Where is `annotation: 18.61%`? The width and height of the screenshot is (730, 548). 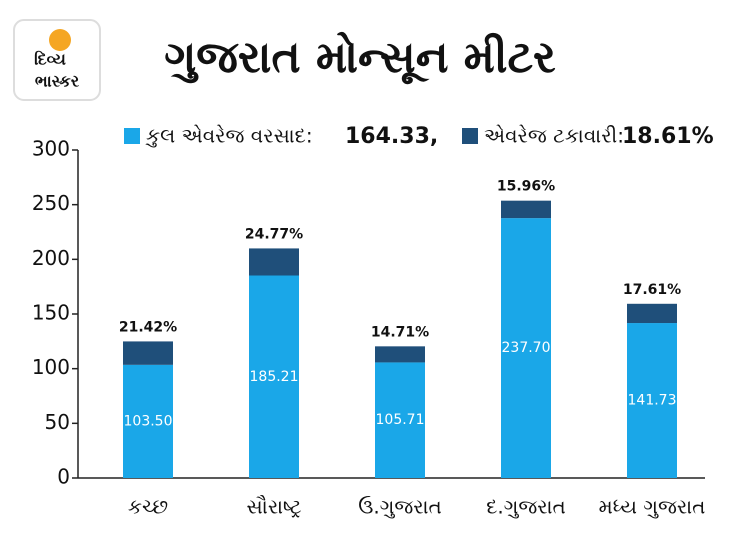
annotation: 18.61% is located at coordinates (668, 136).